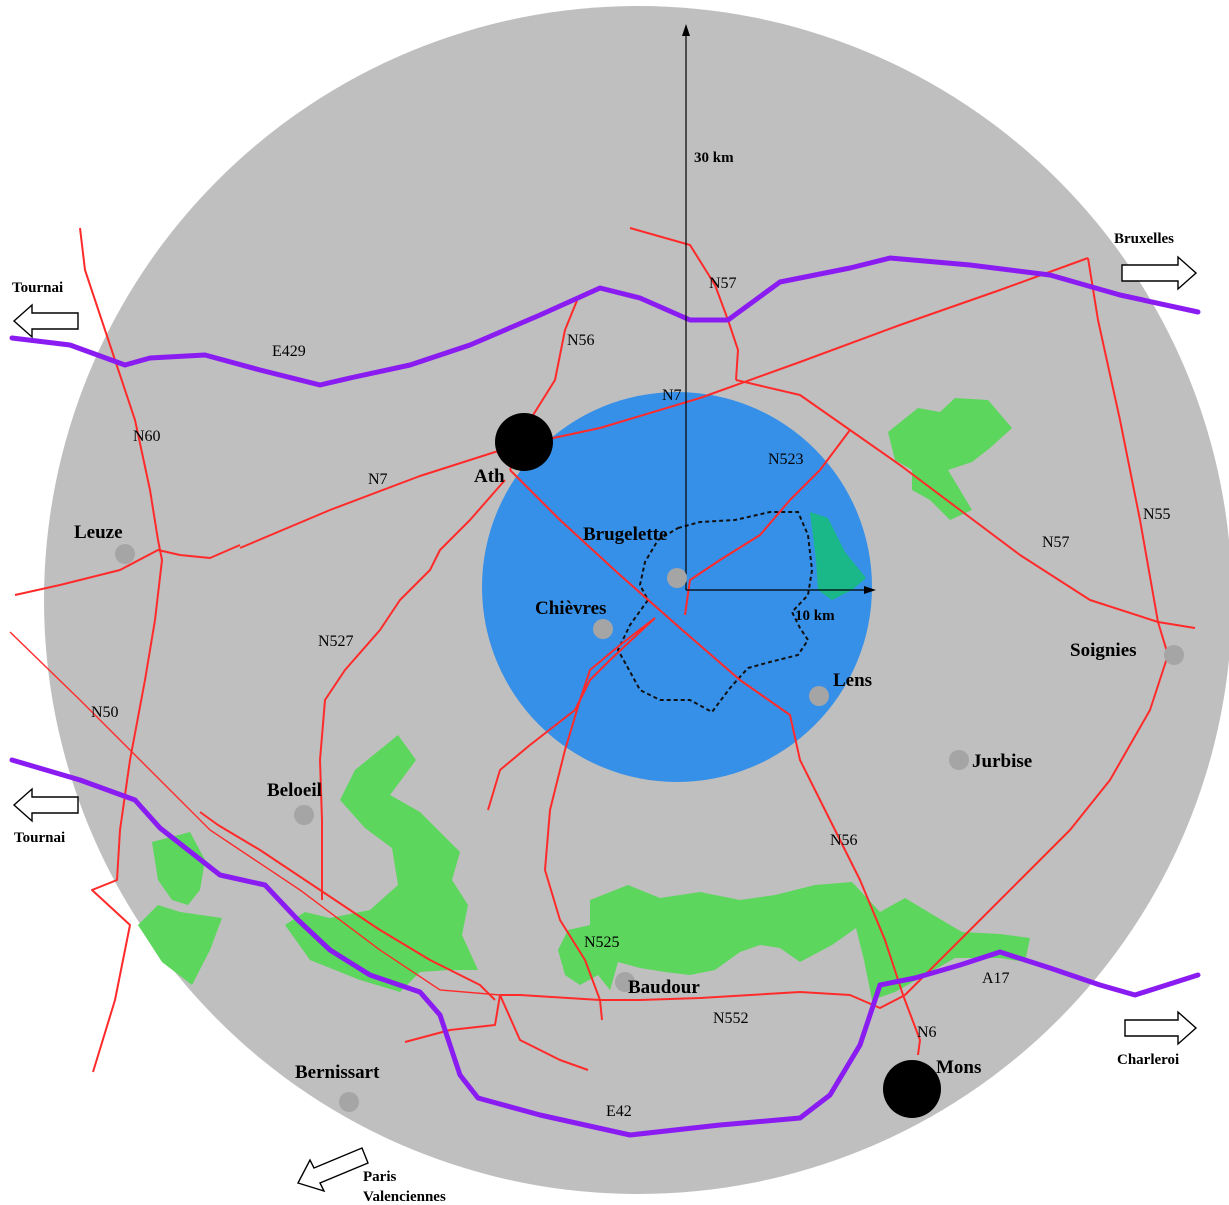  Describe the element at coordinates (1103, 650) in the screenshot. I see `label-soignies: Soignies` at that location.